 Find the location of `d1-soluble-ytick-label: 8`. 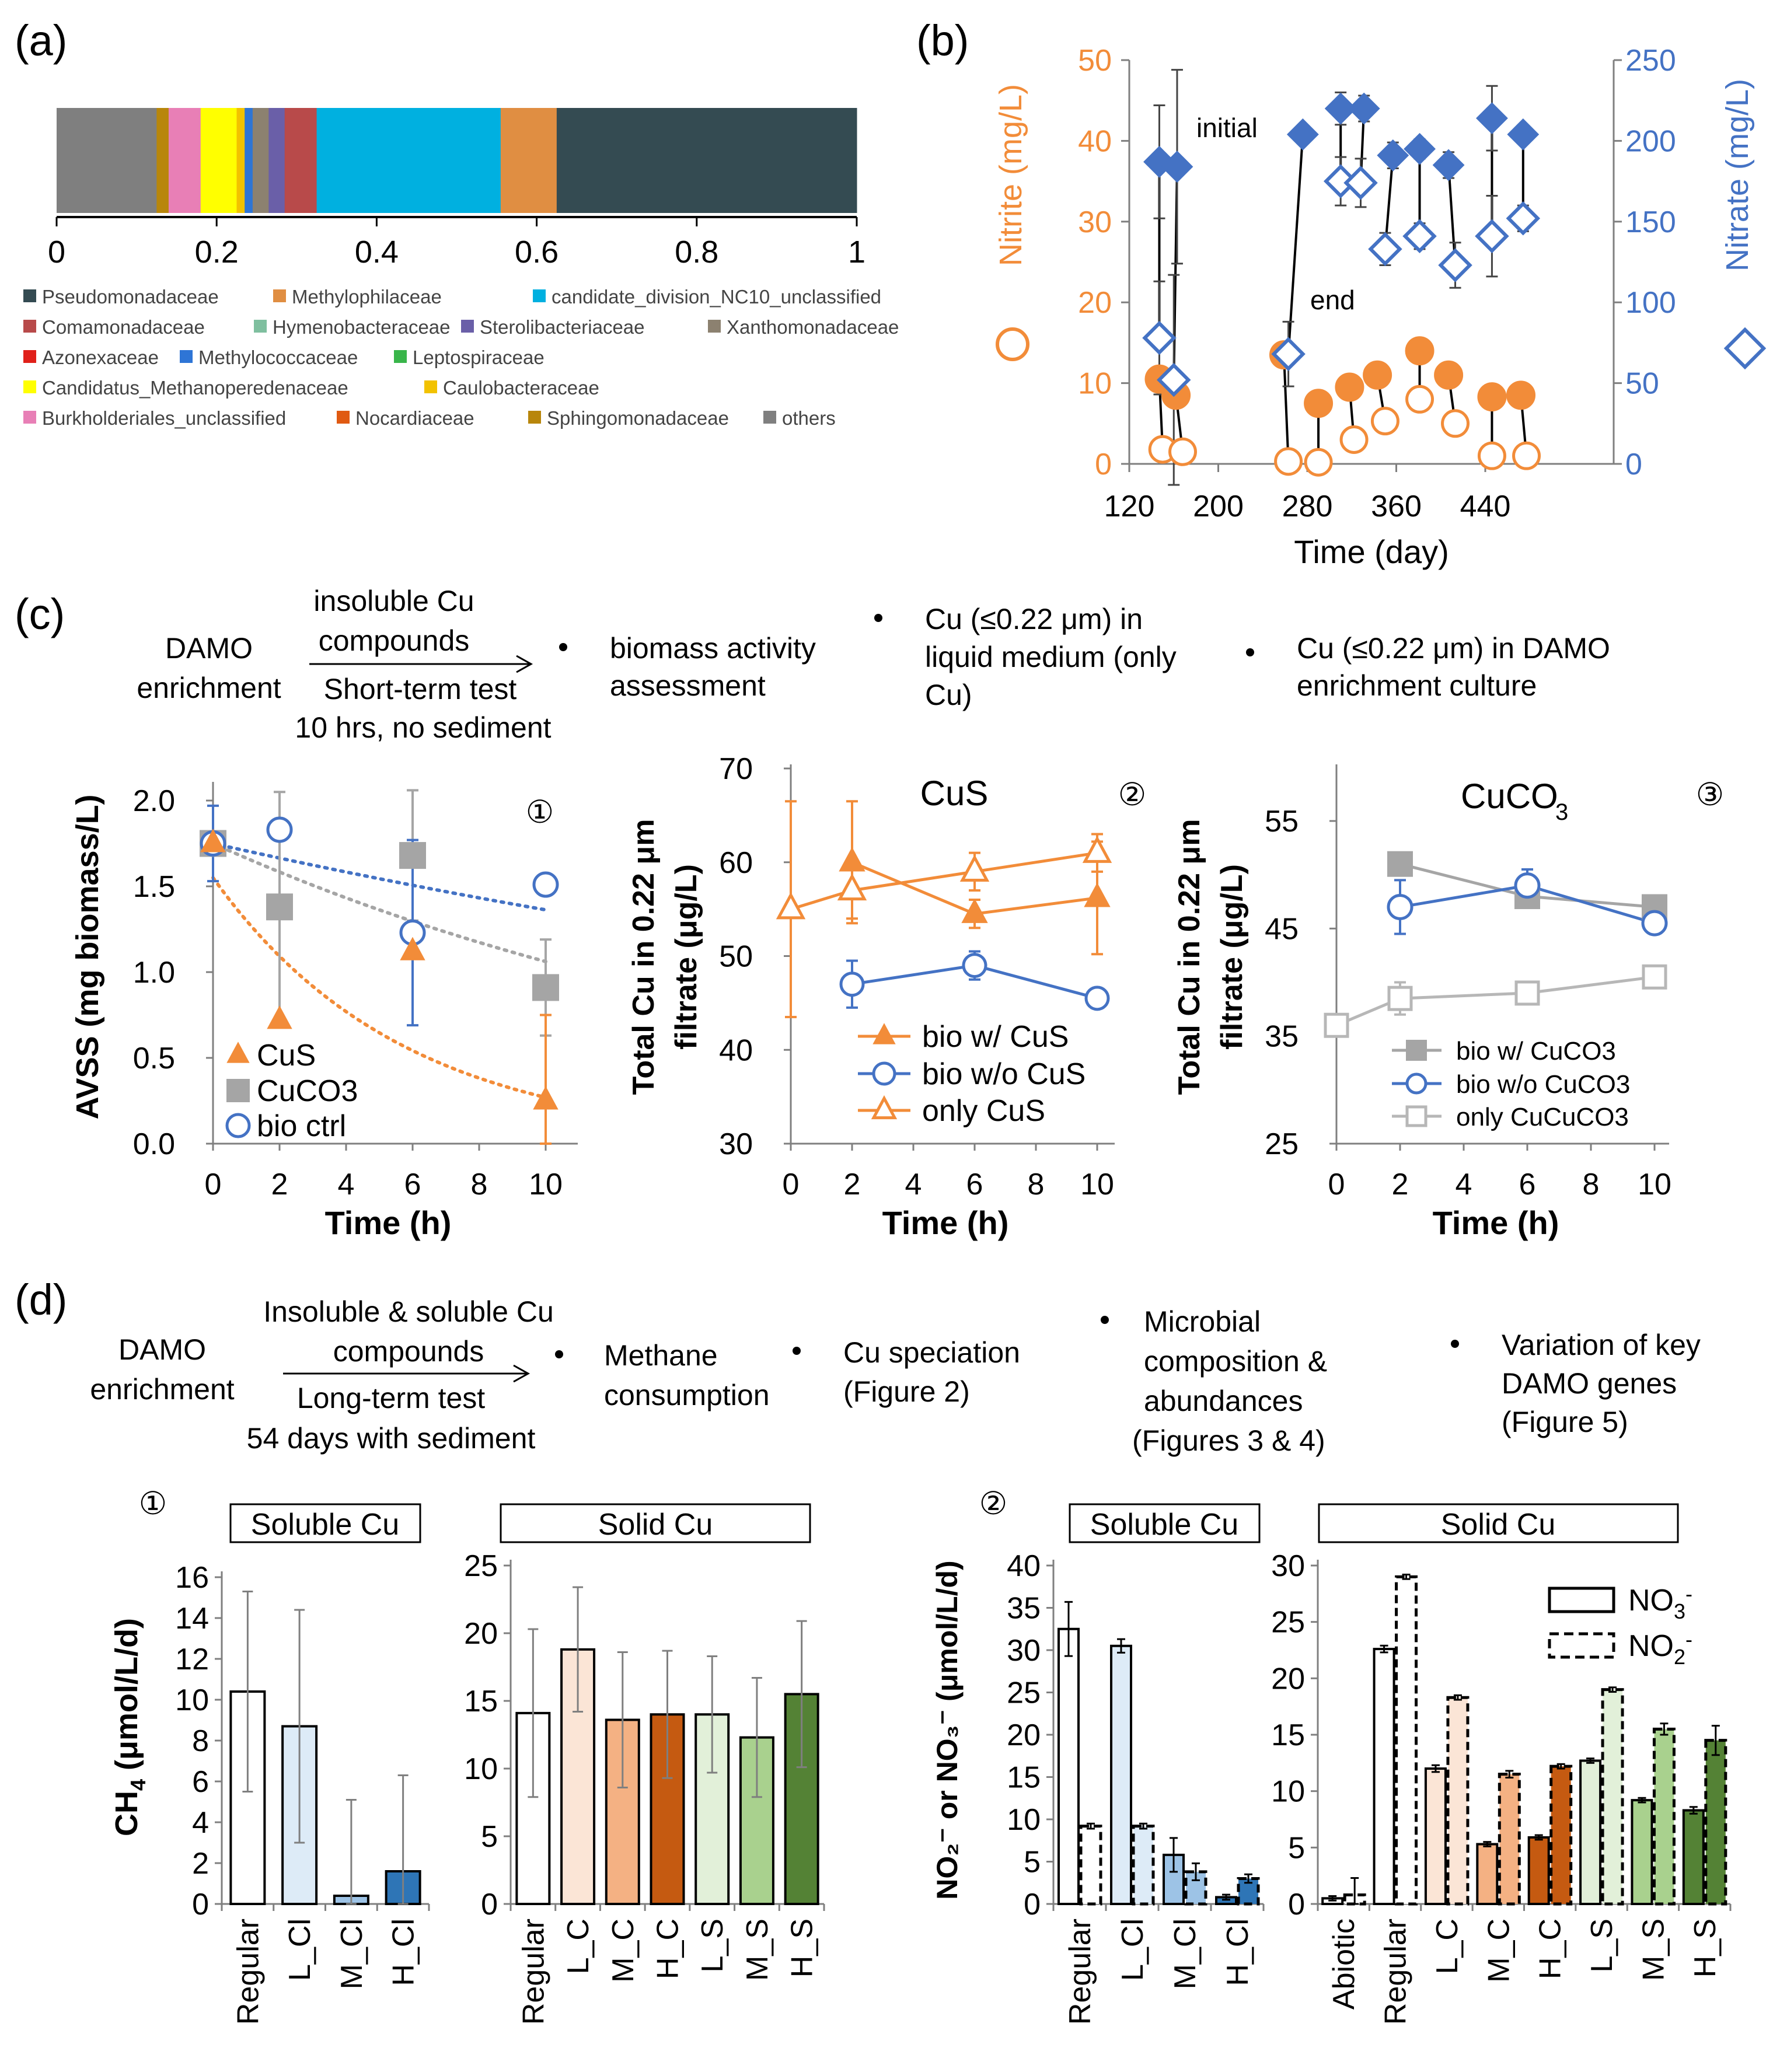

d1-soluble-ytick-label: 8 is located at coordinates (200, 1741).